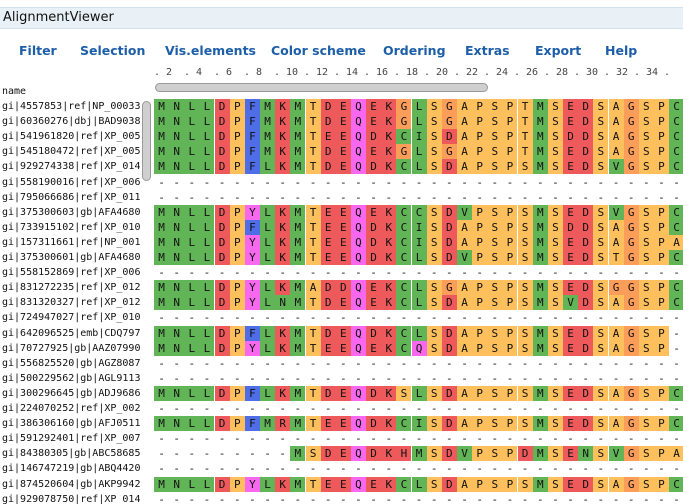 This screenshot has height=504, width=683. What do you see at coordinates (71, 333) in the screenshot?
I see `sequence-name: gi|642096525|emb|CDQ797` at bounding box center [71, 333].